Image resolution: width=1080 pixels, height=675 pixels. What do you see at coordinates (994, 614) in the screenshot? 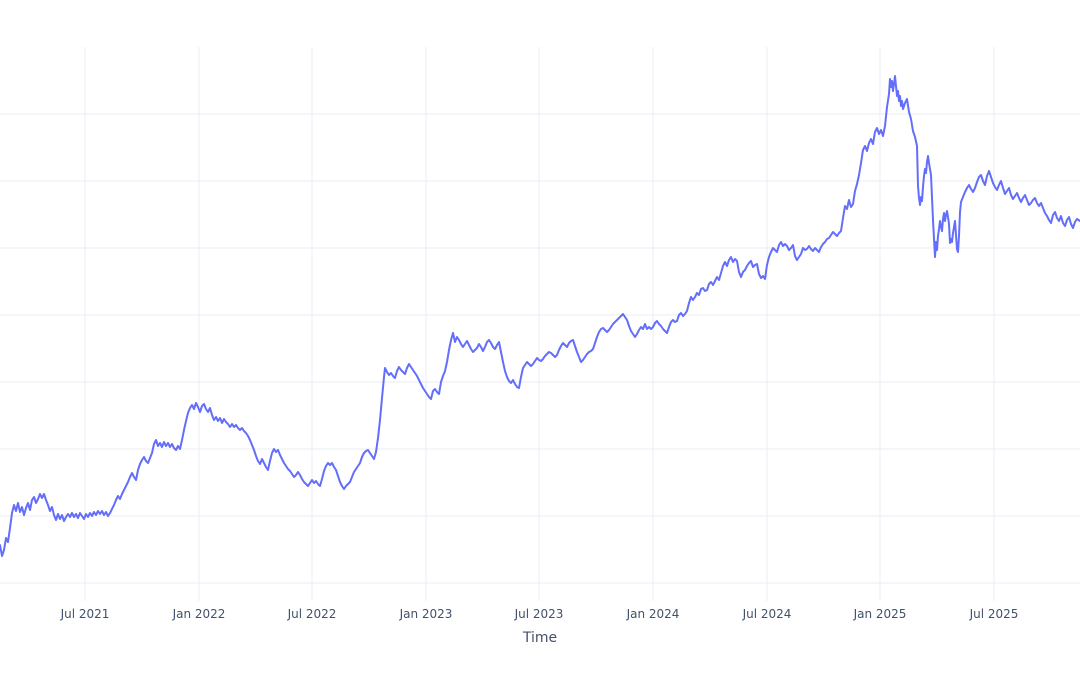
I see `x-axis-tick-label: Jul 2025` at bounding box center [994, 614].